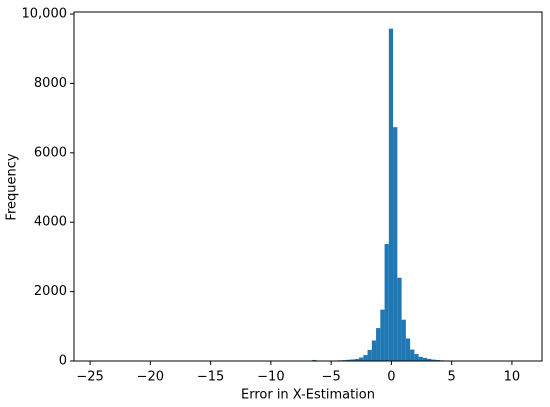 This screenshot has height=407, width=550. Describe the element at coordinates (50, 83) in the screenshot. I see `y-tick-label: 8000` at that location.